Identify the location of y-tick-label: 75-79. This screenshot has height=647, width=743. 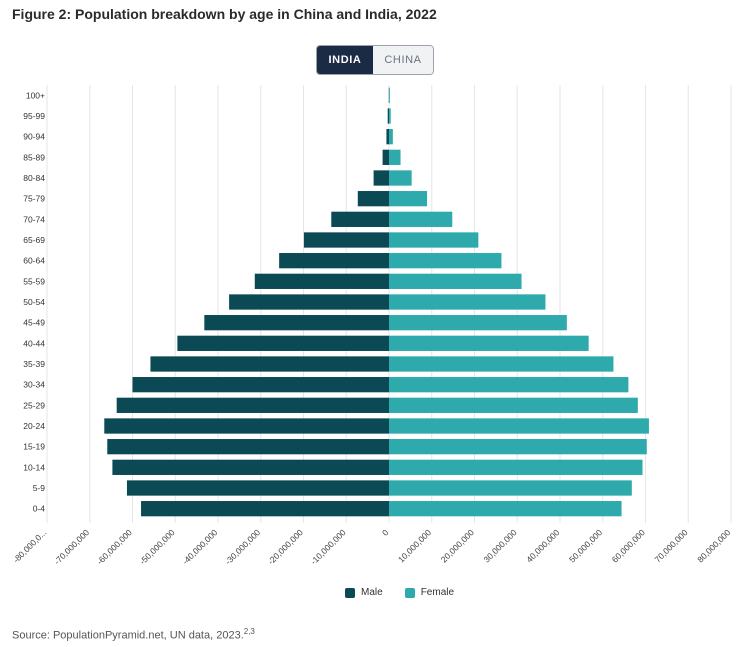
(34, 199).